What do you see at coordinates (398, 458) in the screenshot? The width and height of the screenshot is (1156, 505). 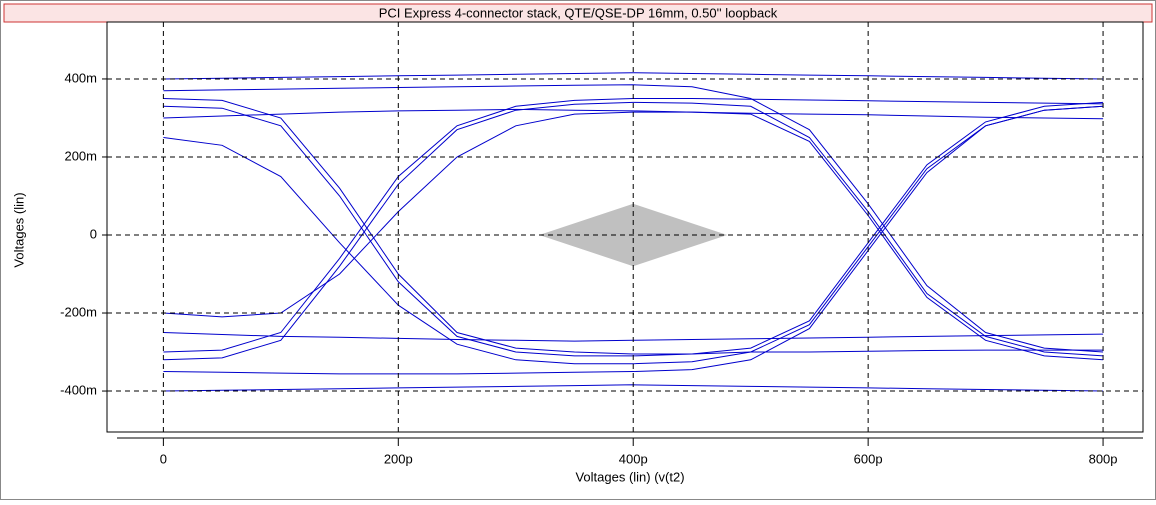 I see `x-tick-label: 200p` at bounding box center [398, 458].